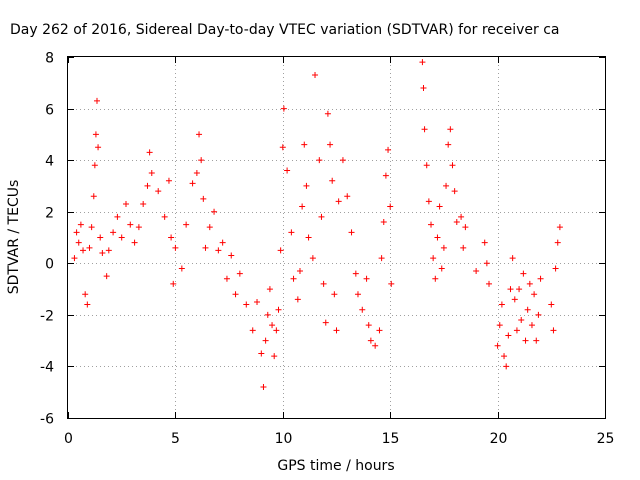 The image size is (640, 480). I want to click on y-tick-label: 2, so click(49, 214).